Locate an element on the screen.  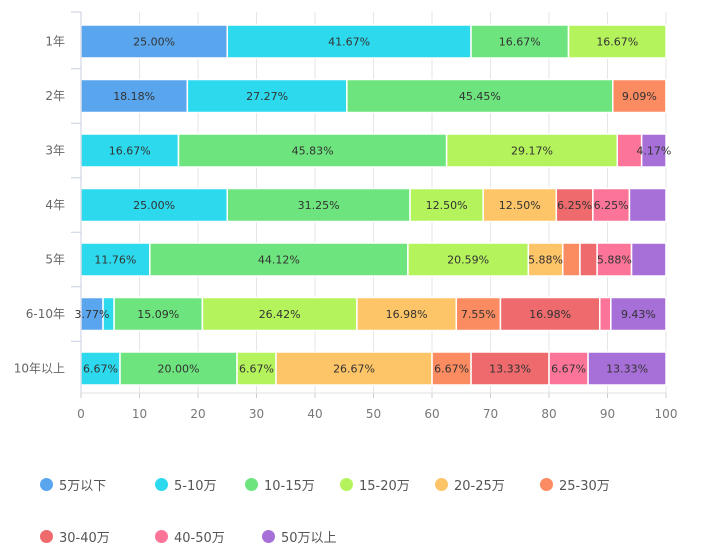
x-tick-label: 90 is located at coordinates (607, 414).